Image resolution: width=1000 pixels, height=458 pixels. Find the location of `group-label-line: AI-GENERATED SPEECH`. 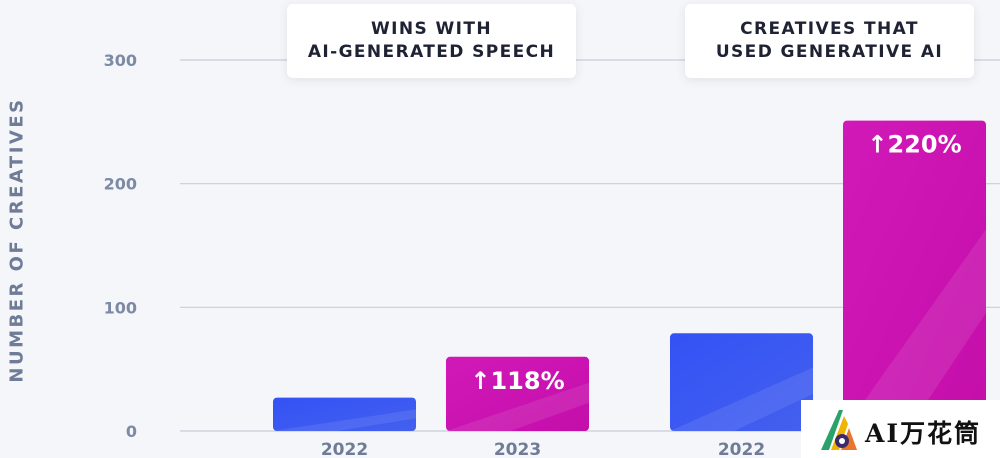

group-label-line: AI-GENERATED SPEECH is located at coordinates (431, 52).